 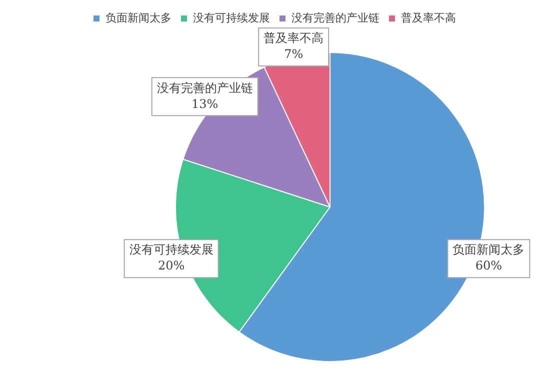 I want to click on slice-label: 没有完善的产业链, so click(x=204, y=87).